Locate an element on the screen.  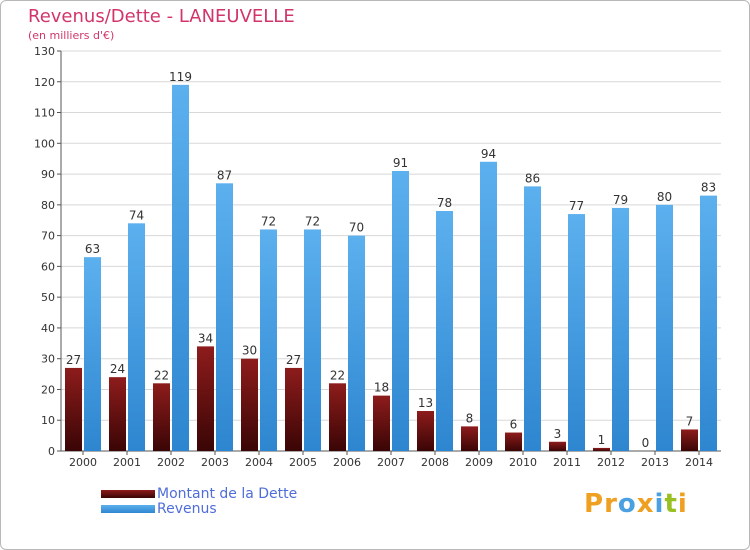
data-label-revenue: 87 is located at coordinates (224, 175).